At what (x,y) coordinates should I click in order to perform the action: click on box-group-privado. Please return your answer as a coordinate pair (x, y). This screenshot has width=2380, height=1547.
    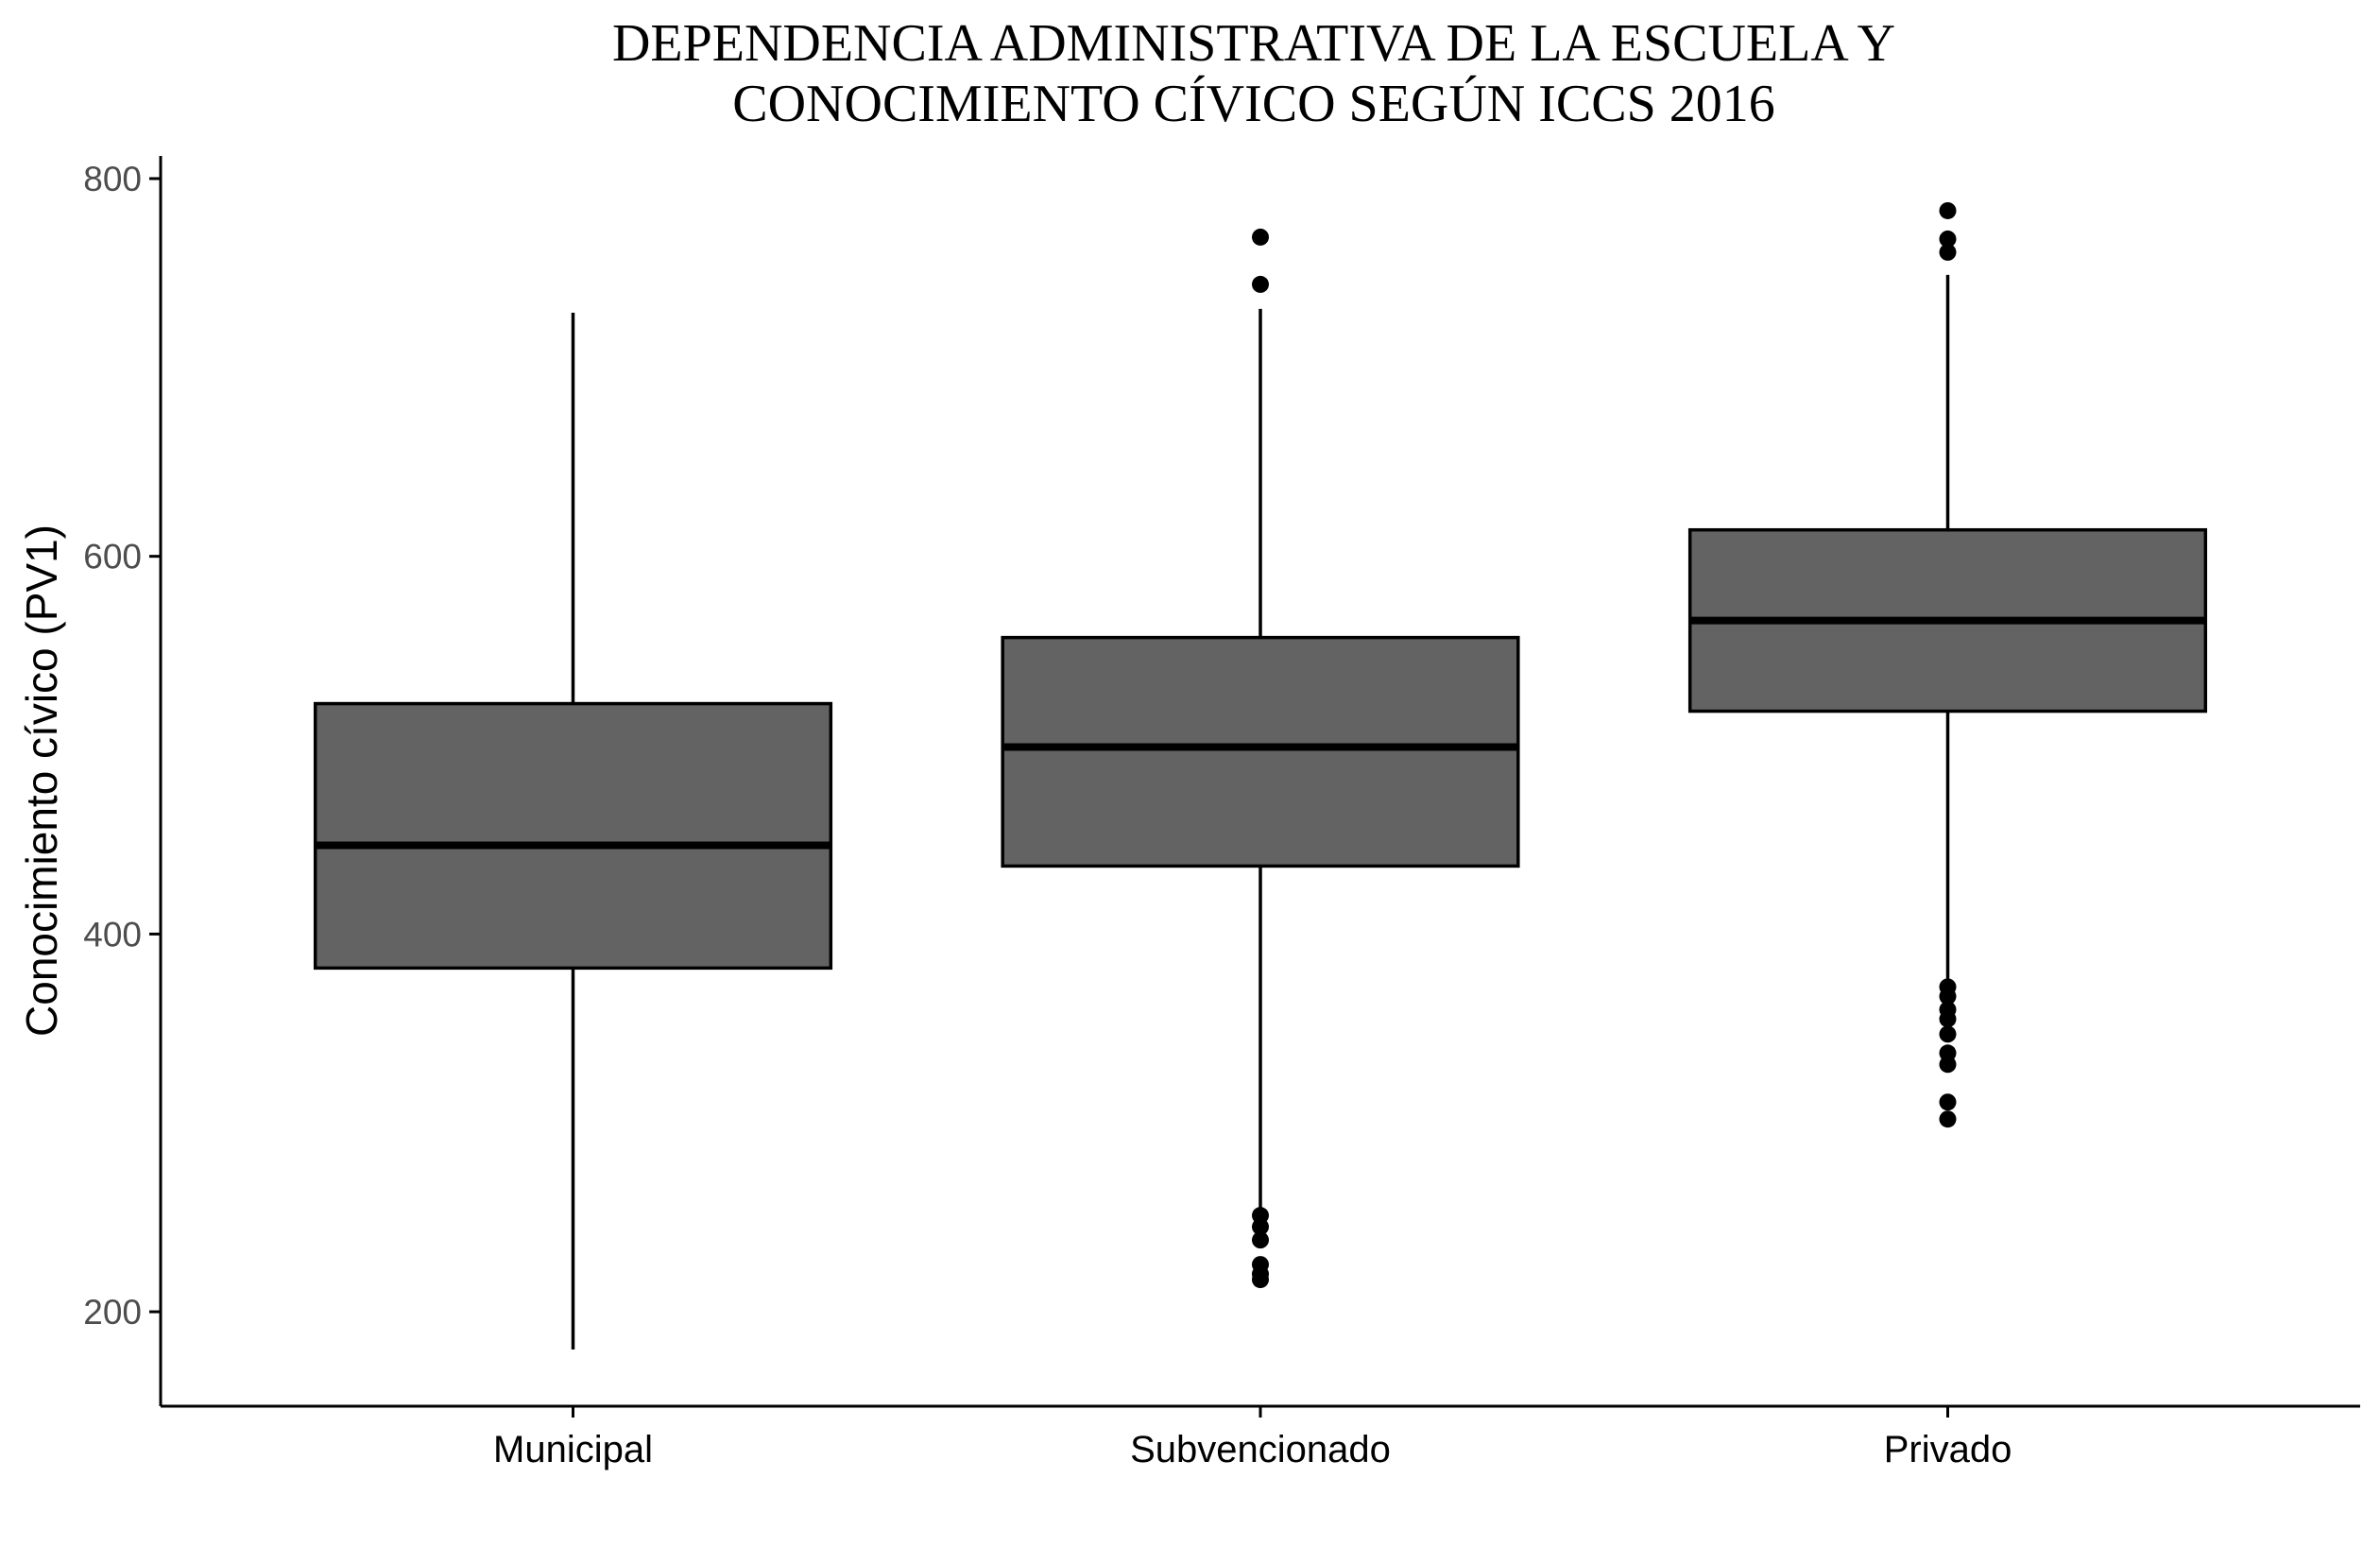
    Looking at the image, I should click on (1947, 664).